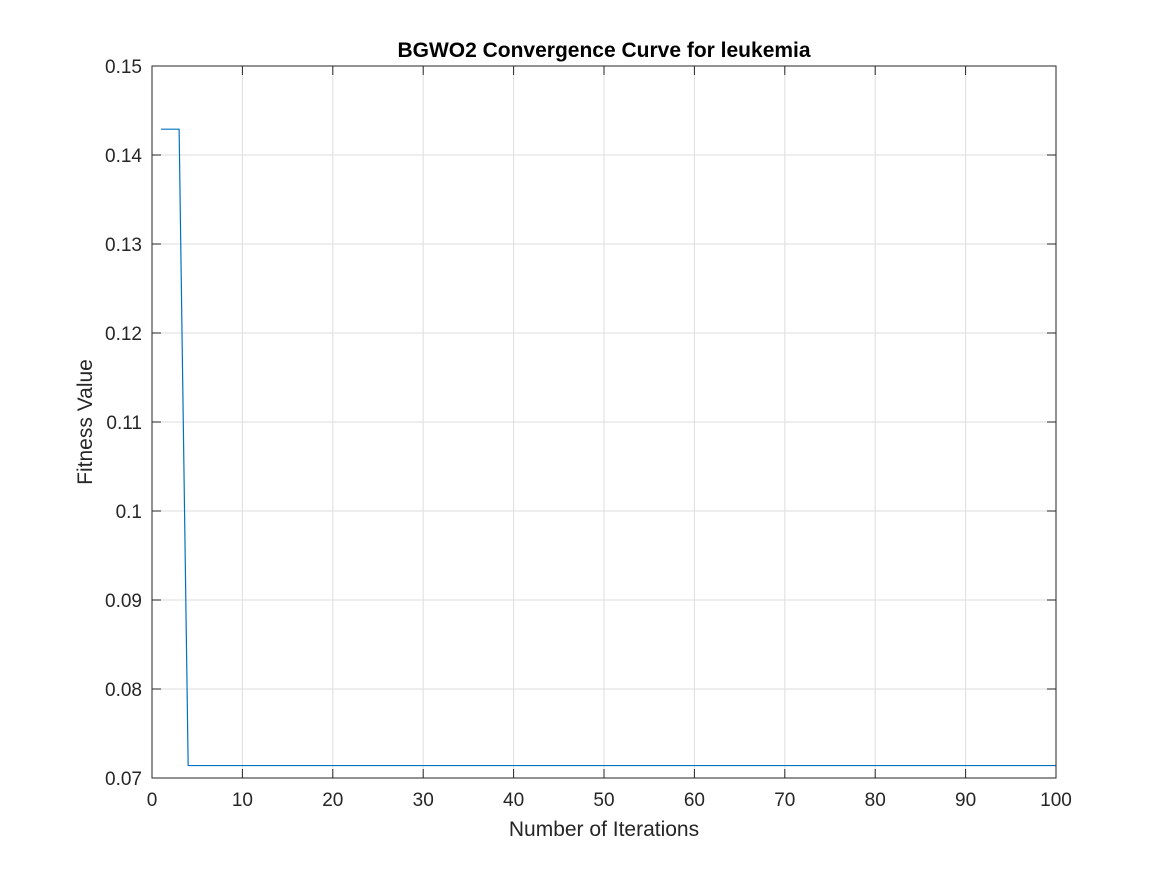 This screenshot has height=875, width=1167. Describe the element at coordinates (694, 800) in the screenshot. I see `x-tick-label: 60` at that location.